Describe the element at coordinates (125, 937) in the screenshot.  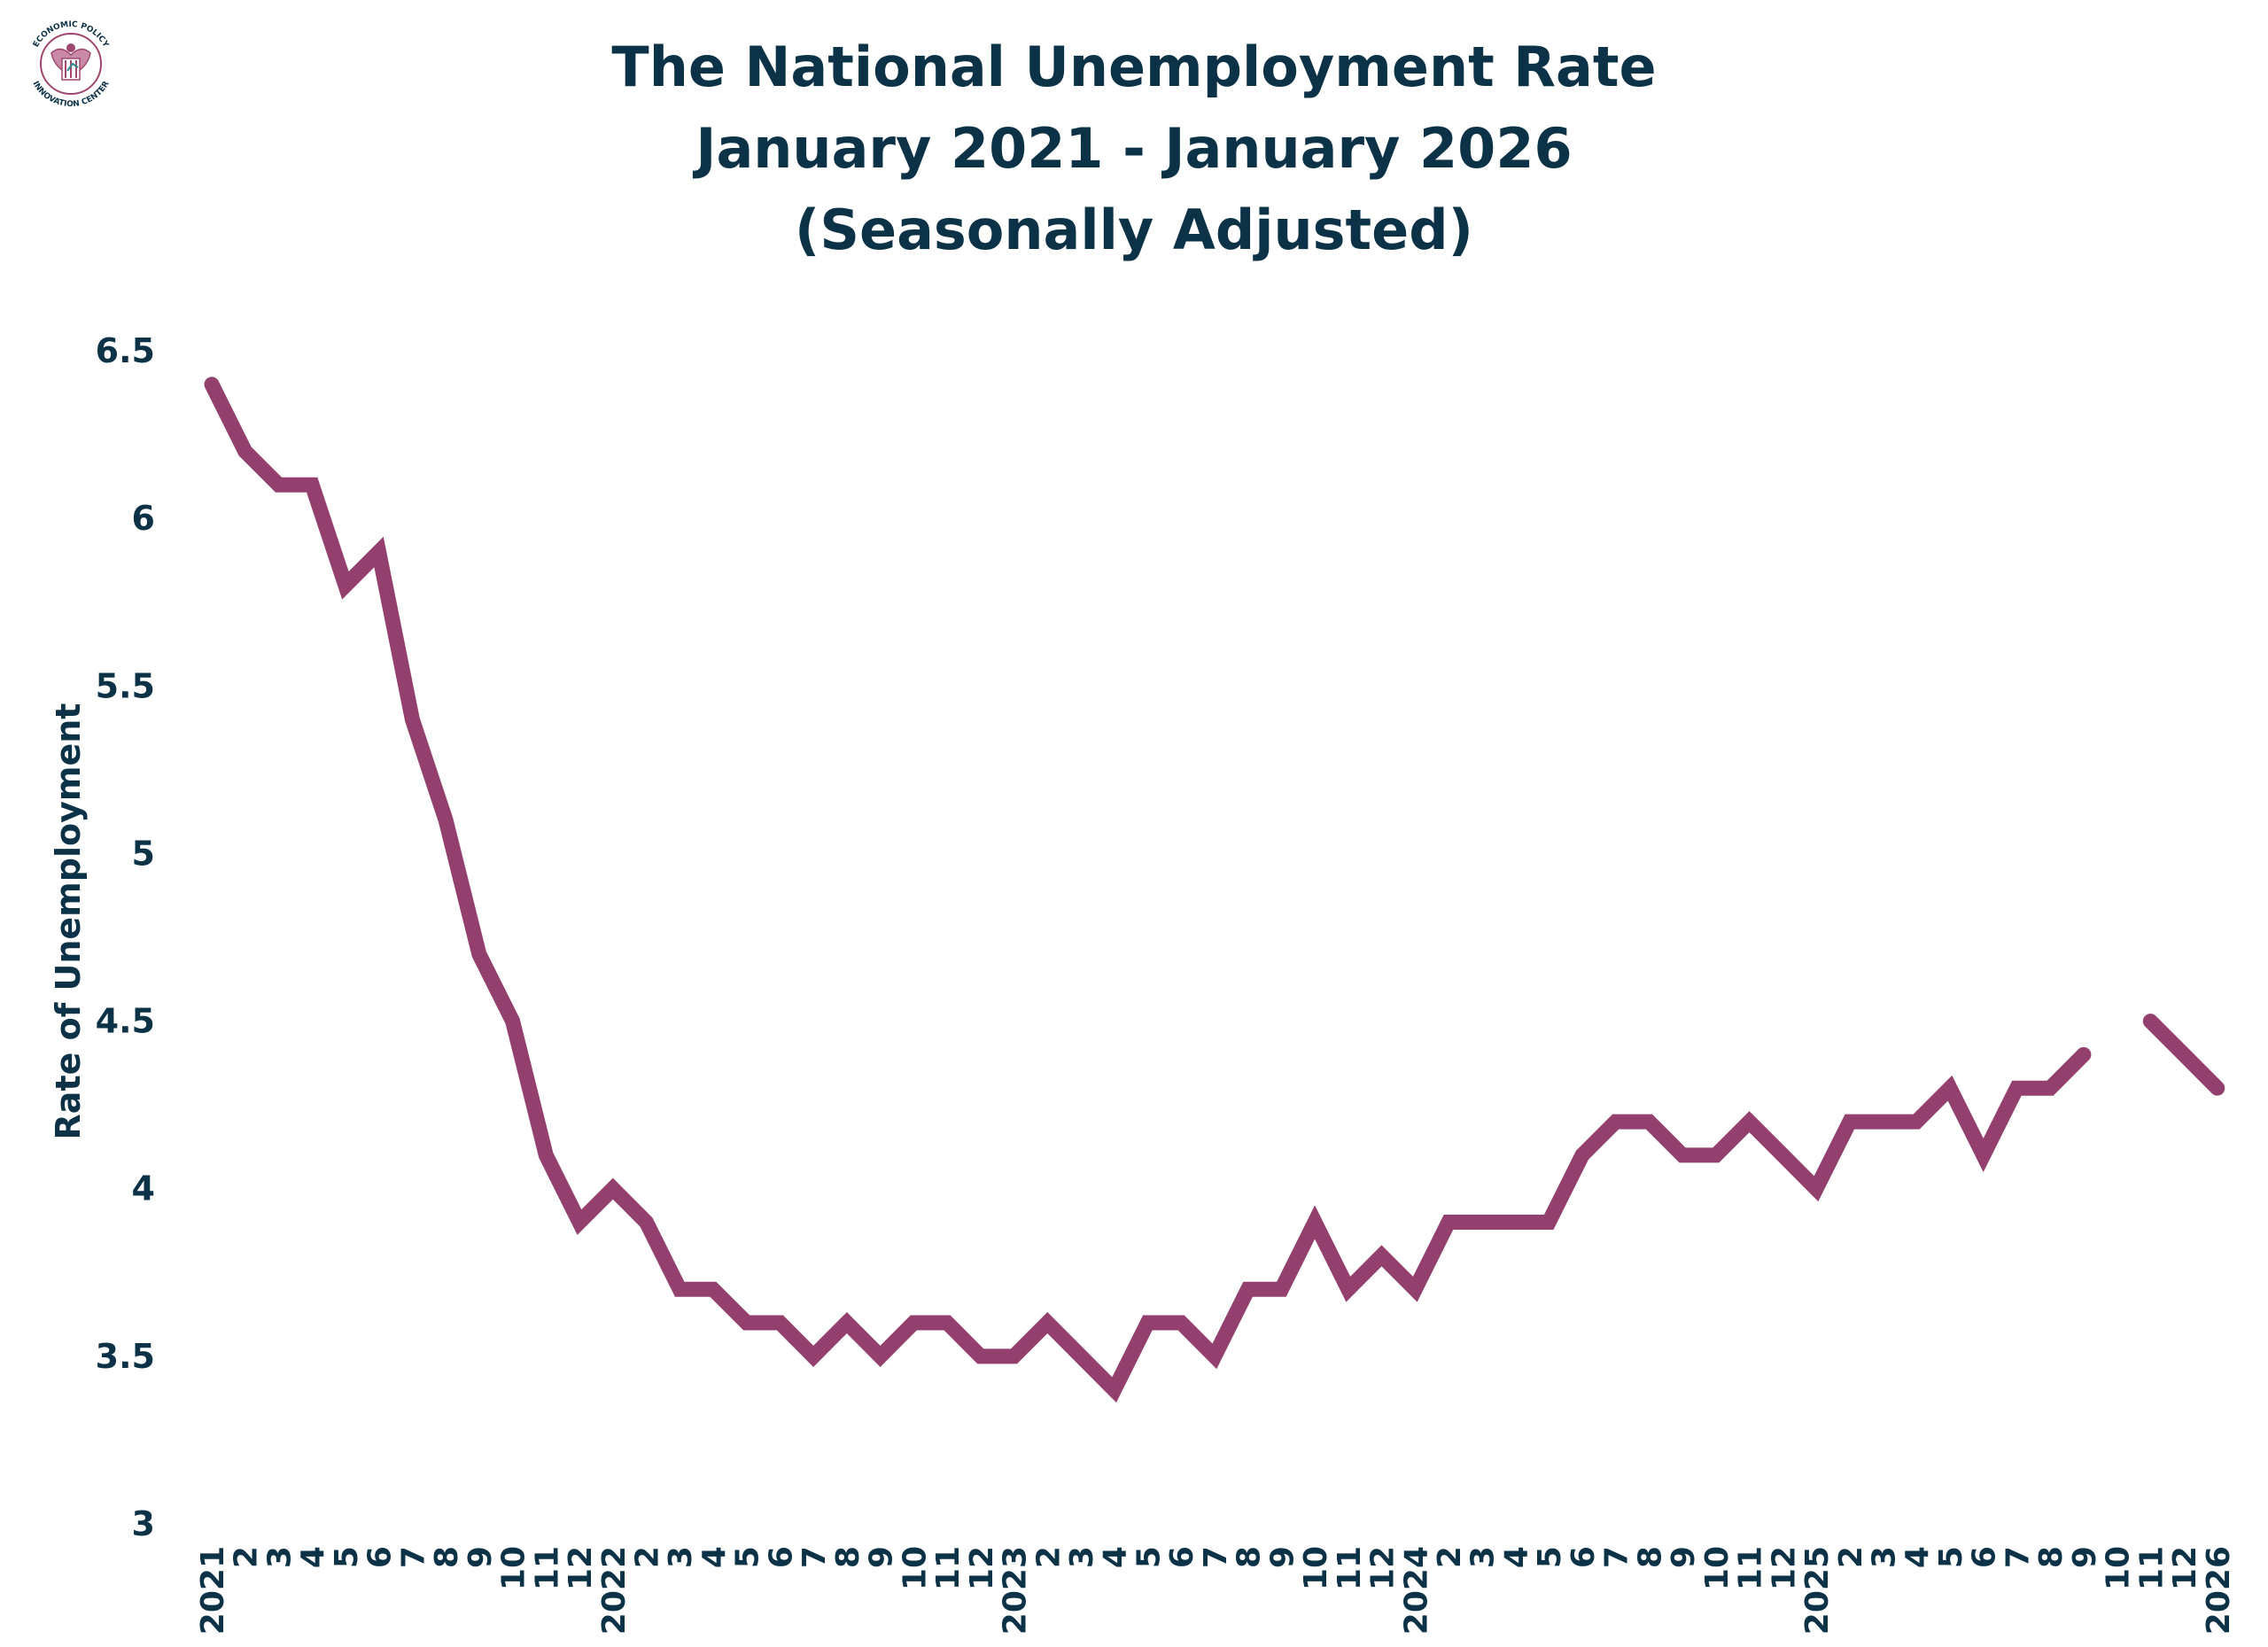
I see `y-axis-ticks: 3 3.5 4 4.5 5 5.5 6 6.5` at that location.